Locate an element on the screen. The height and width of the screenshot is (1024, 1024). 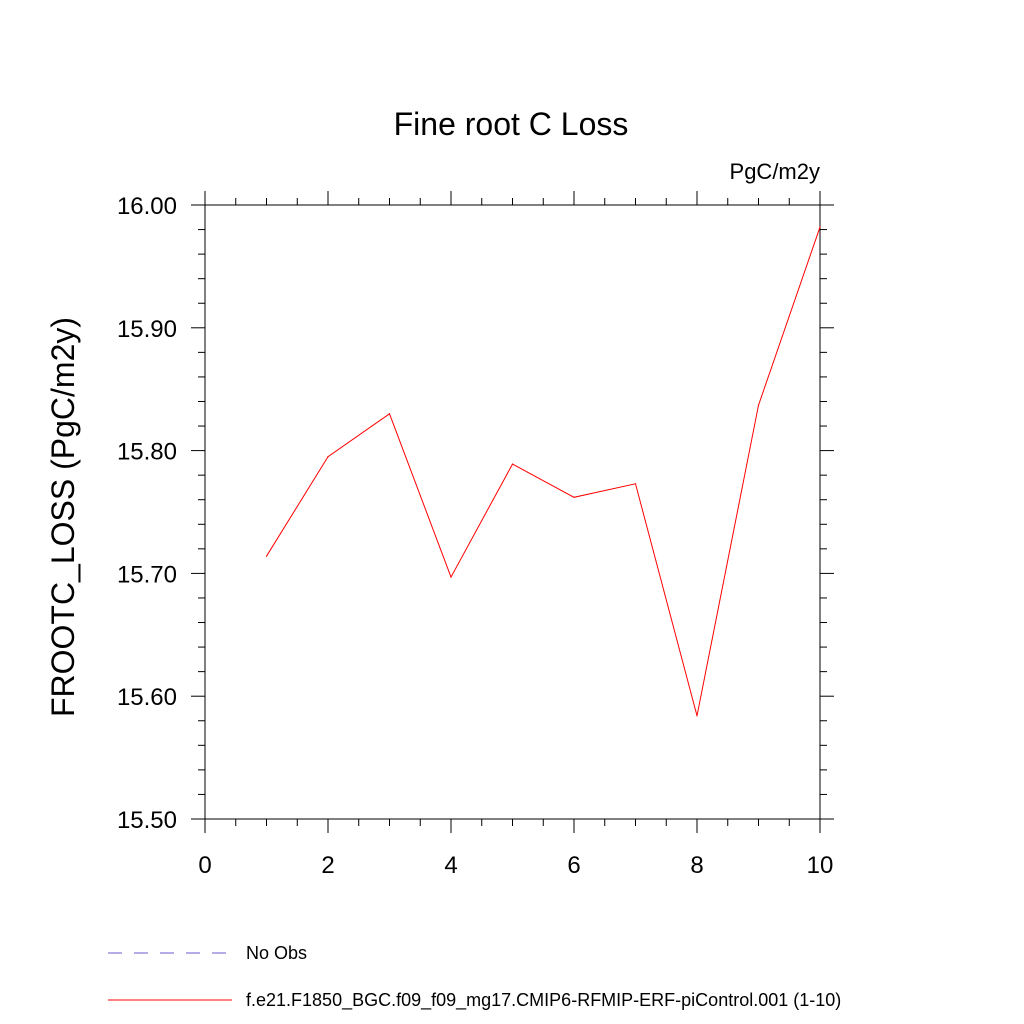
y-tick-label: 16.00 is located at coordinates (147, 206).